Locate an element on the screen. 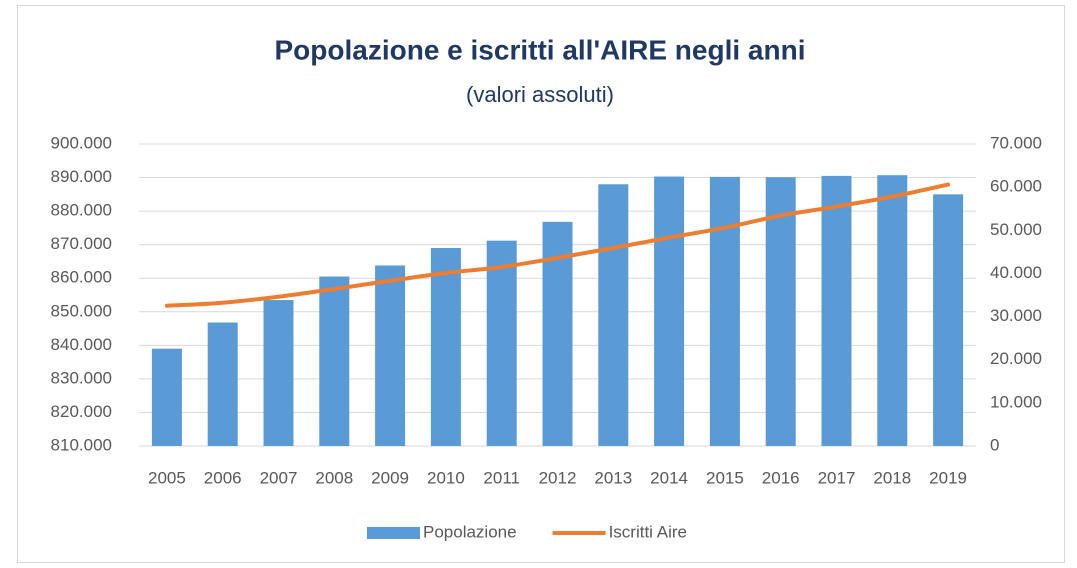  y-tick-label: 860.000 is located at coordinates (81, 277).